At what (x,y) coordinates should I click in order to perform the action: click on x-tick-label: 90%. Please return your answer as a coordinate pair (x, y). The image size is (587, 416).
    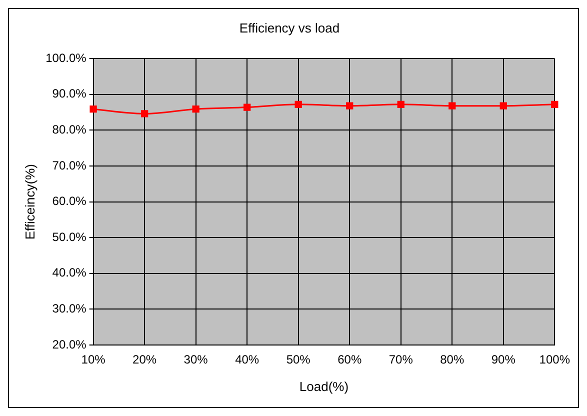
    Looking at the image, I should click on (503, 359).